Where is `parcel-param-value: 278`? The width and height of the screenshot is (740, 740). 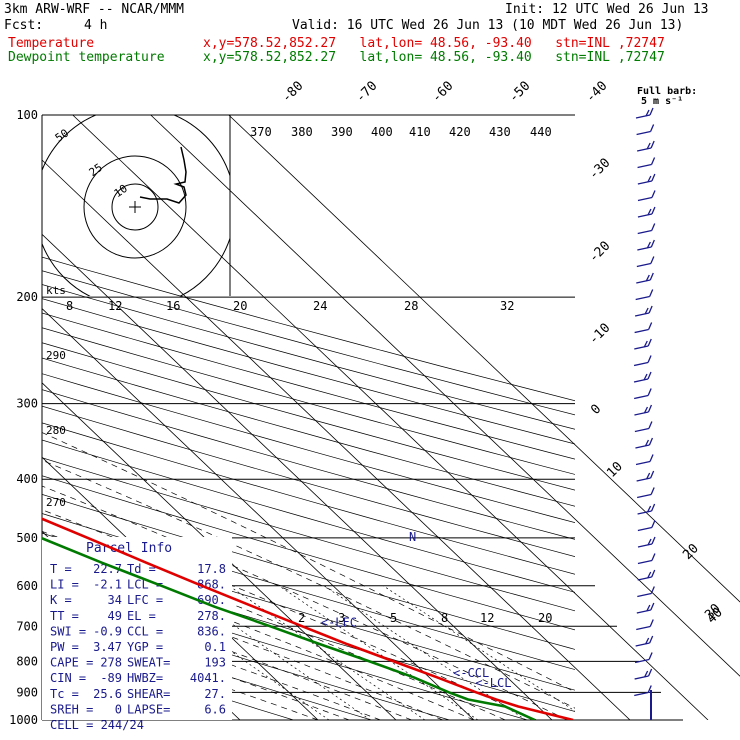 parcel-param-value: 278 is located at coordinates (111, 663).